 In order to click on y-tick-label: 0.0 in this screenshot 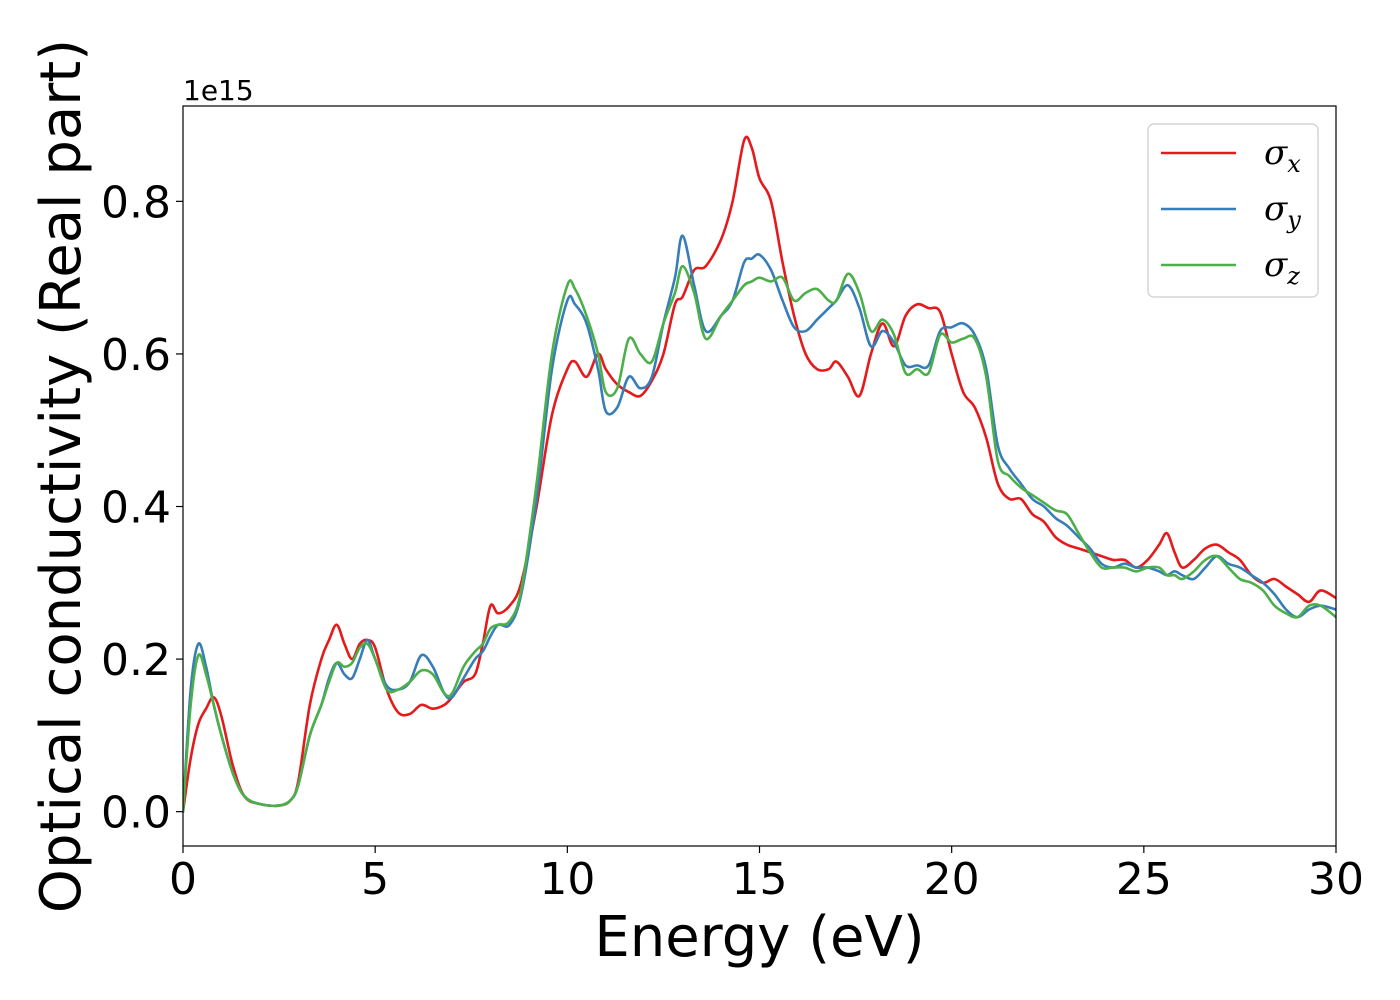, I will do `click(136, 813)`.